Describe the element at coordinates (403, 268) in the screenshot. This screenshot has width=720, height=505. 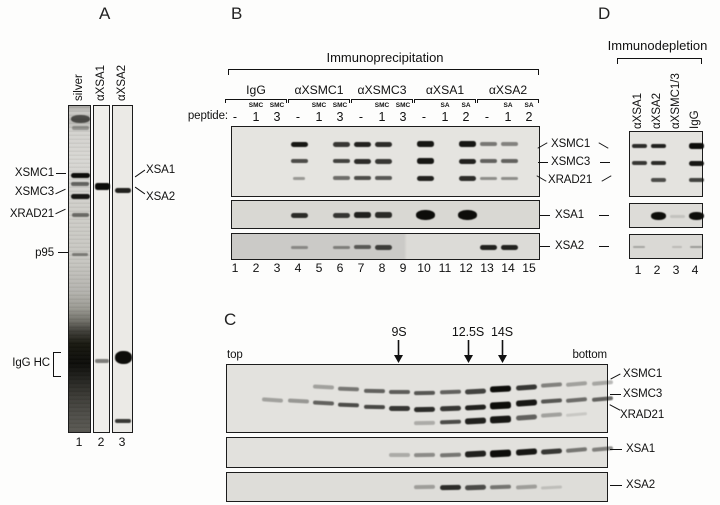
I see `lane-number: 9` at that location.